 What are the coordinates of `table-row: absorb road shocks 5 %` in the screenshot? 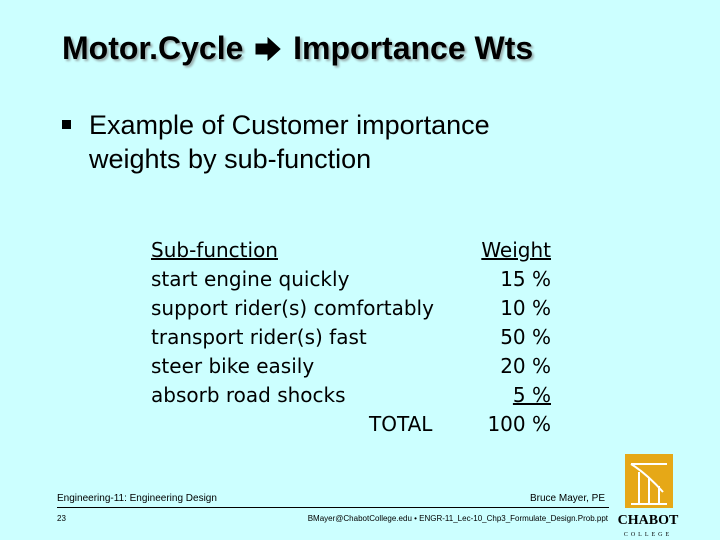 It's located at (351, 395).